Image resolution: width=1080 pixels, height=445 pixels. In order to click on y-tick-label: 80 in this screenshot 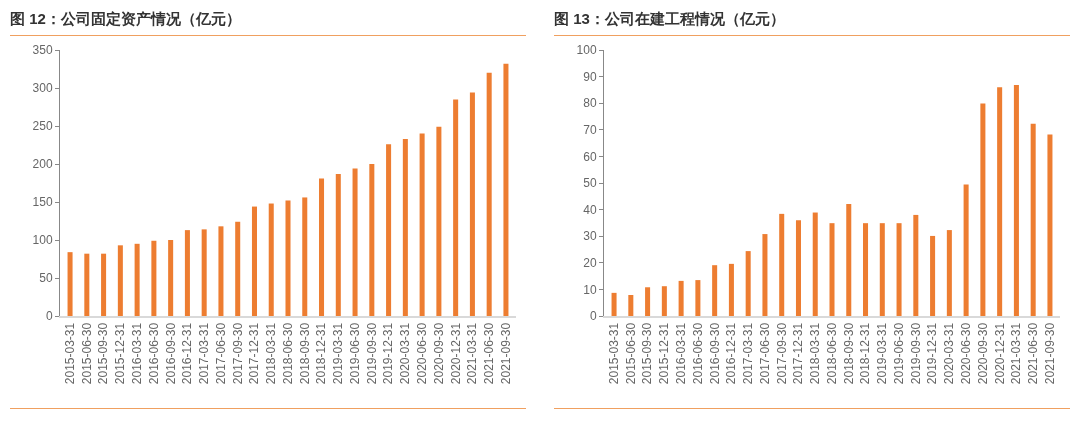, I will do `click(590, 103)`.